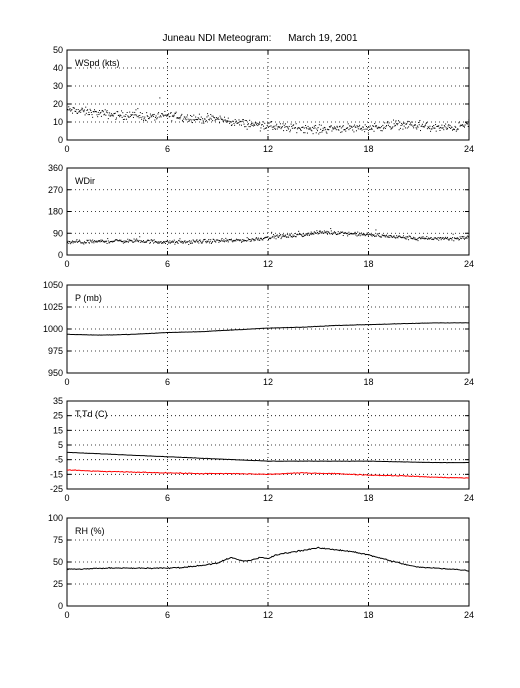  What do you see at coordinates (262, 449) in the screenshot?
I see `panel-temp: 0 6 12 18 24 -25 -15 -5 5 15 25 35 T,Td (C)` at bounding box center [262, 449].